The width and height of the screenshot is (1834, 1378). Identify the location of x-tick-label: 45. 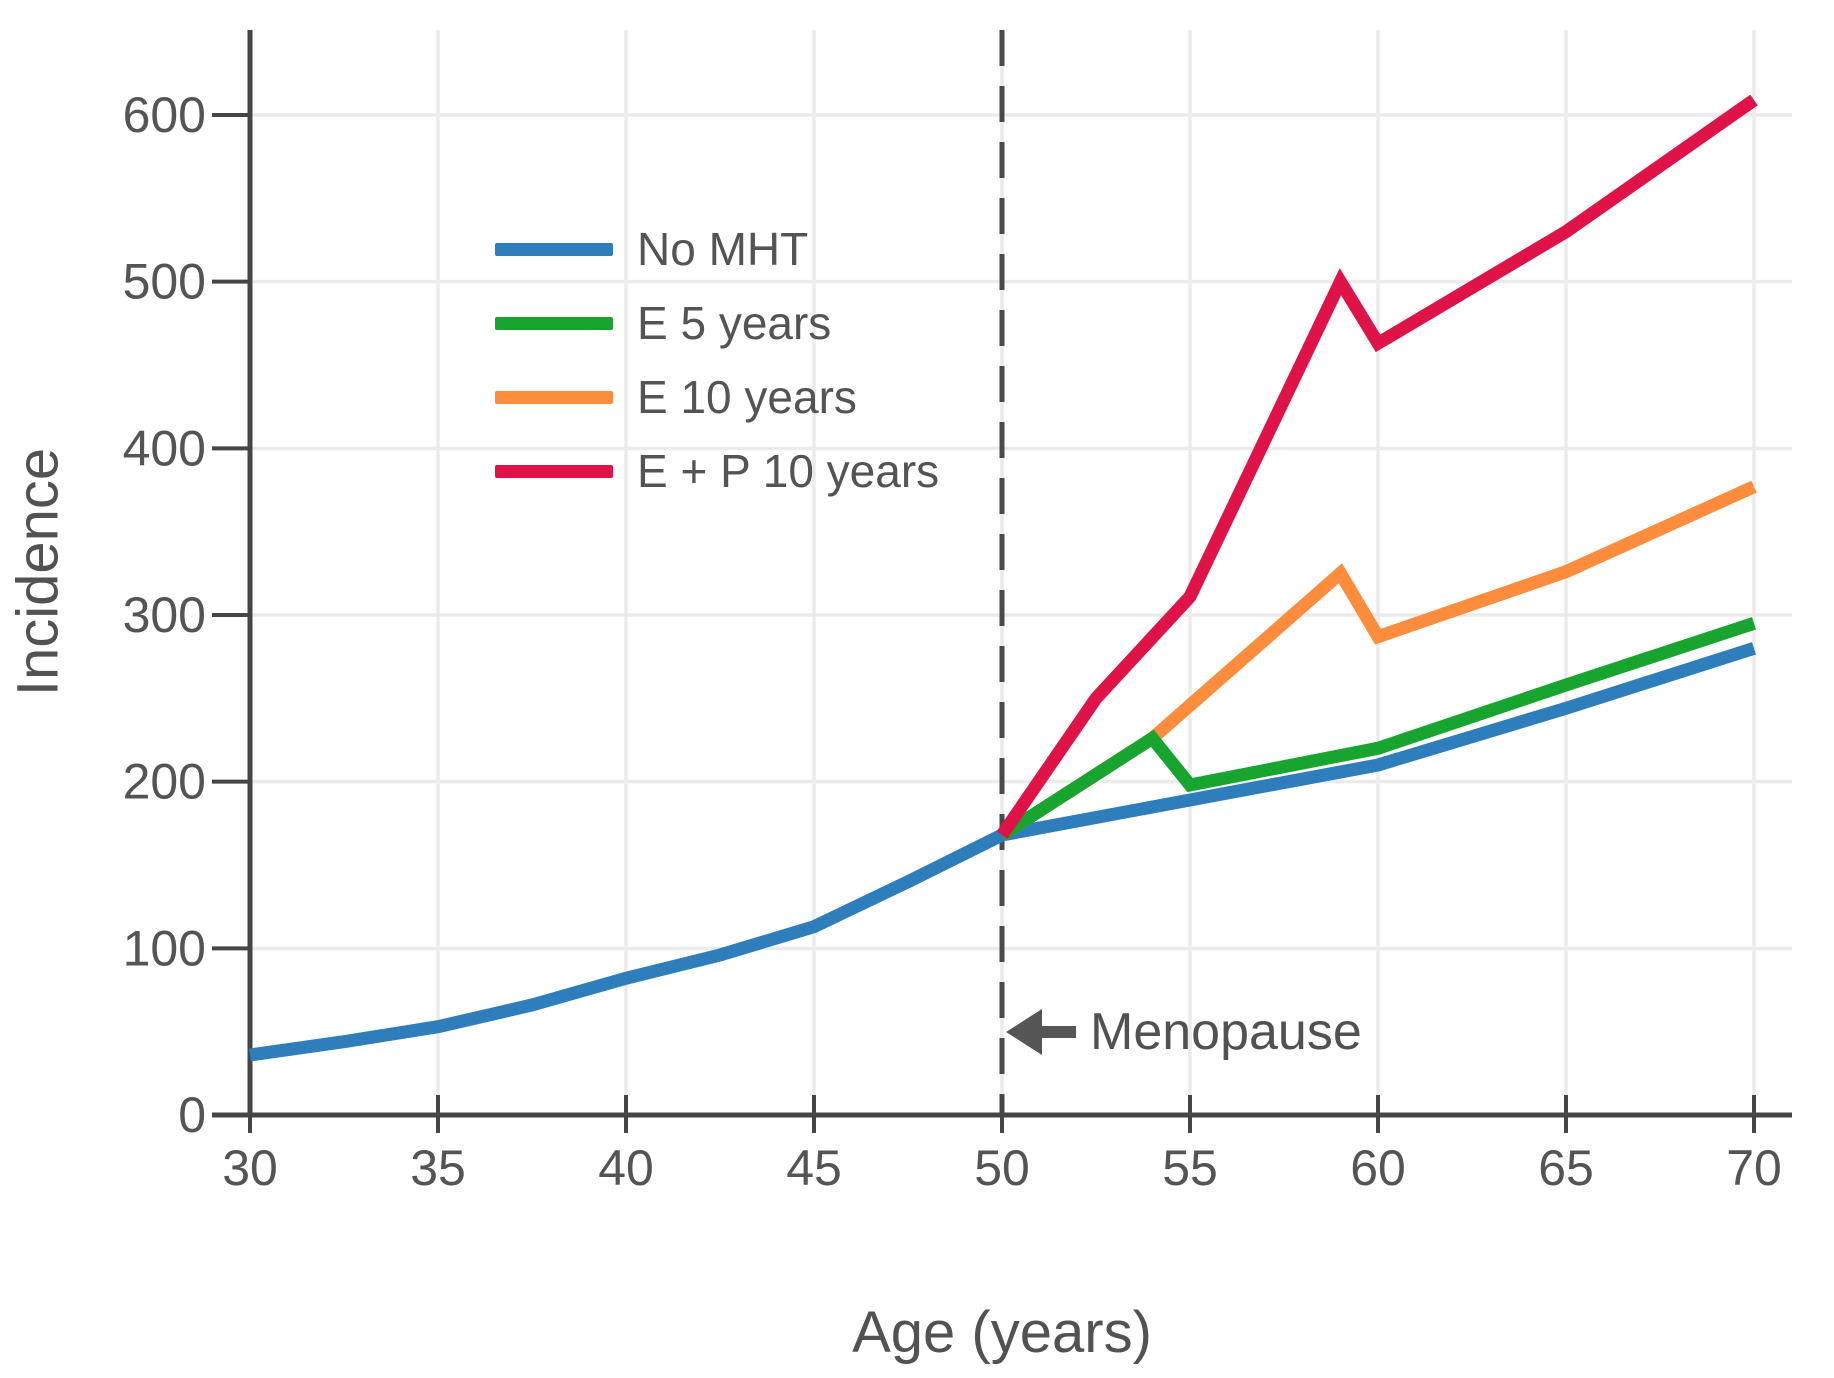
(814, 1168).